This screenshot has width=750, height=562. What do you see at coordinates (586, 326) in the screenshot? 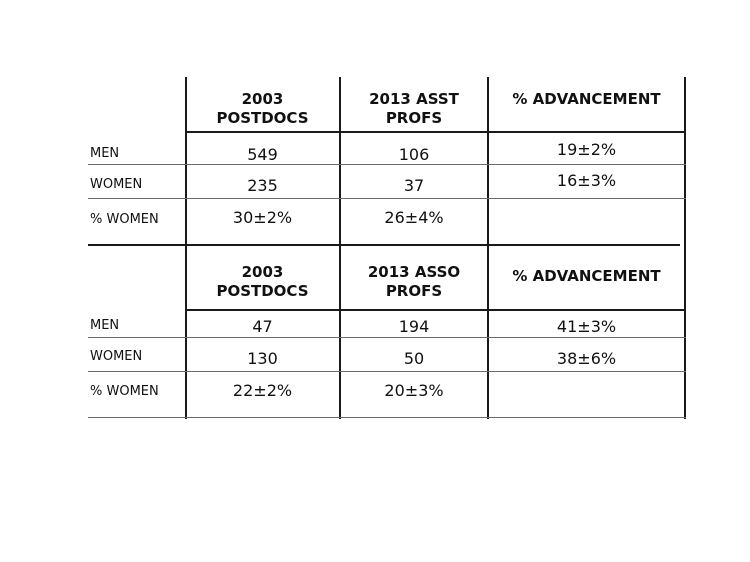
I see `table-cell: 41±3%` at bounding box center [586, 326].